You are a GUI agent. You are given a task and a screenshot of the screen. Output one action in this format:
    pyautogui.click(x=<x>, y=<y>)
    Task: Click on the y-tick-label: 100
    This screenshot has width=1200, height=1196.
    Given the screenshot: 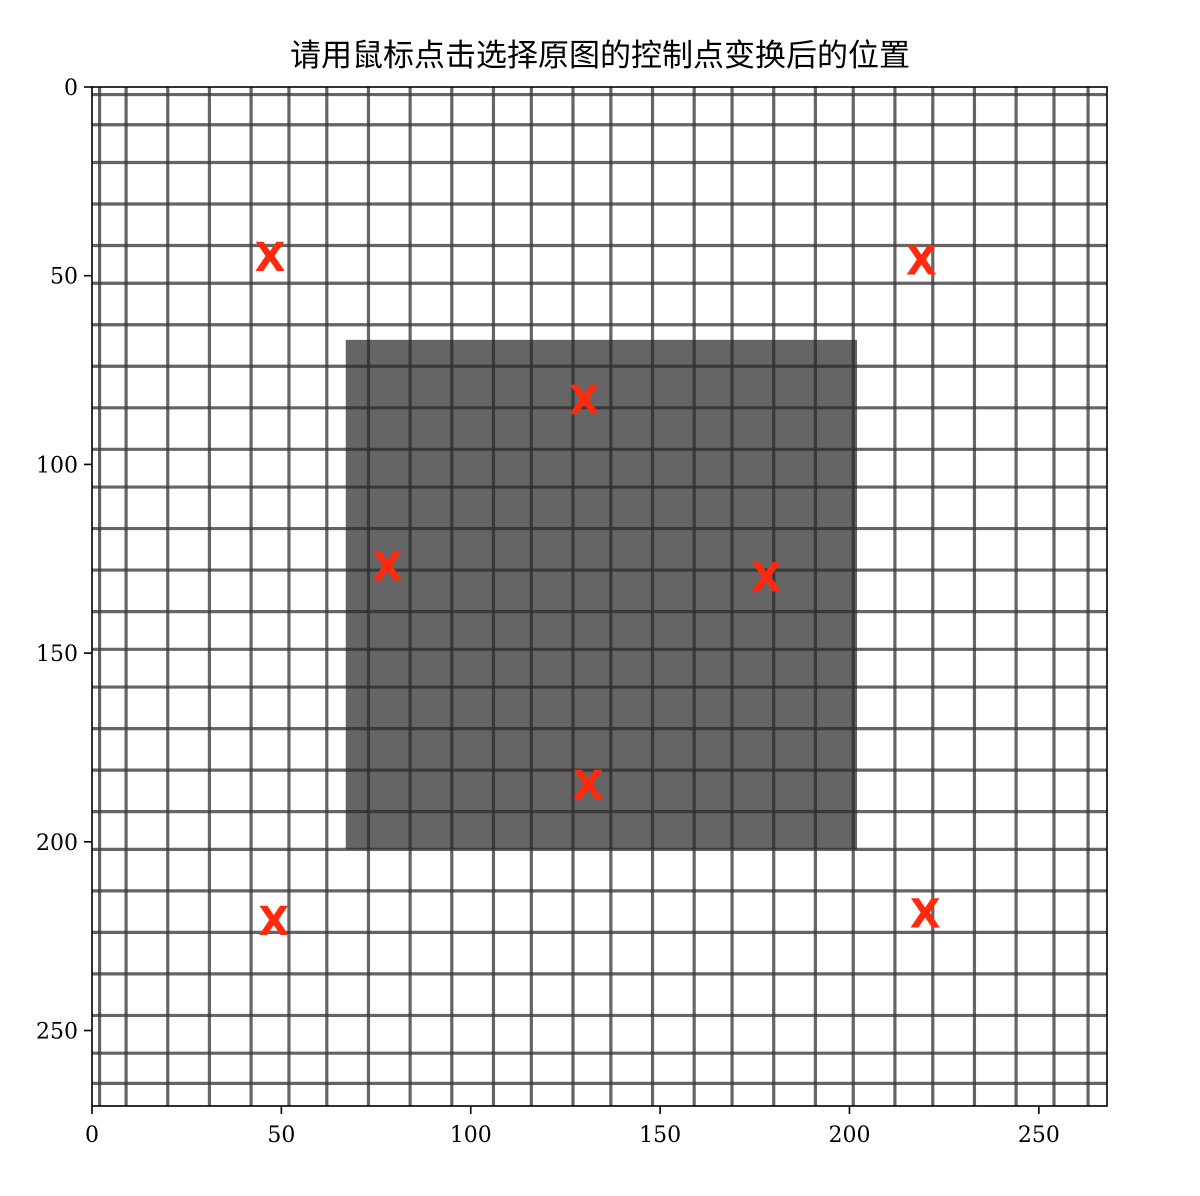 What is the action you would take?
    pyautogui.click(x=57, y=465)
    